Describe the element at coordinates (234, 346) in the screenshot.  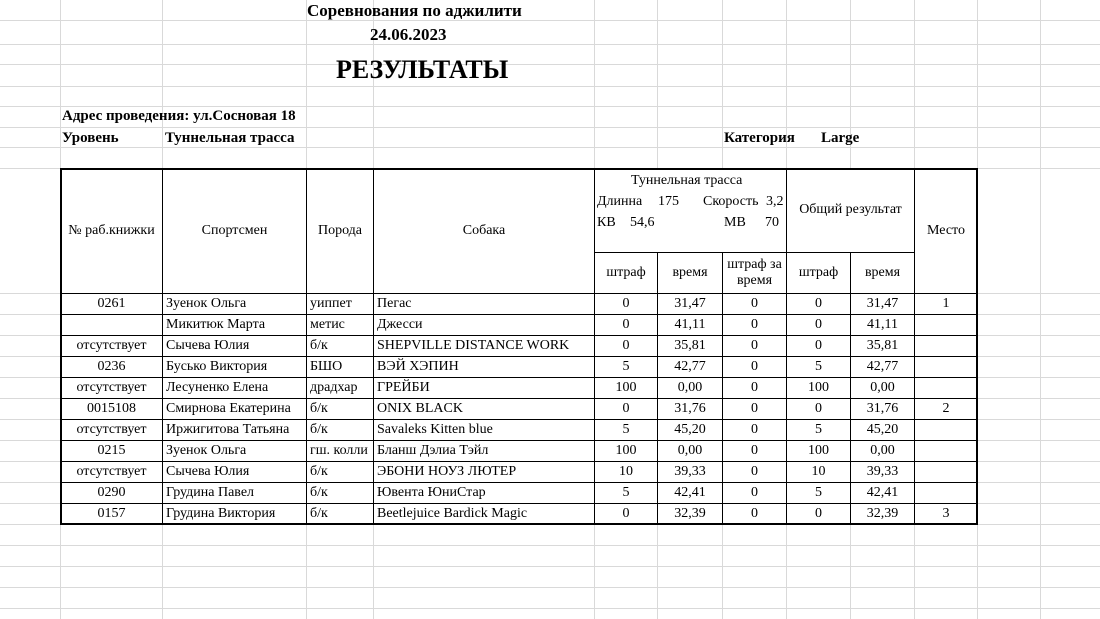
I see `table-cell: Сычева Юлия` at that location.